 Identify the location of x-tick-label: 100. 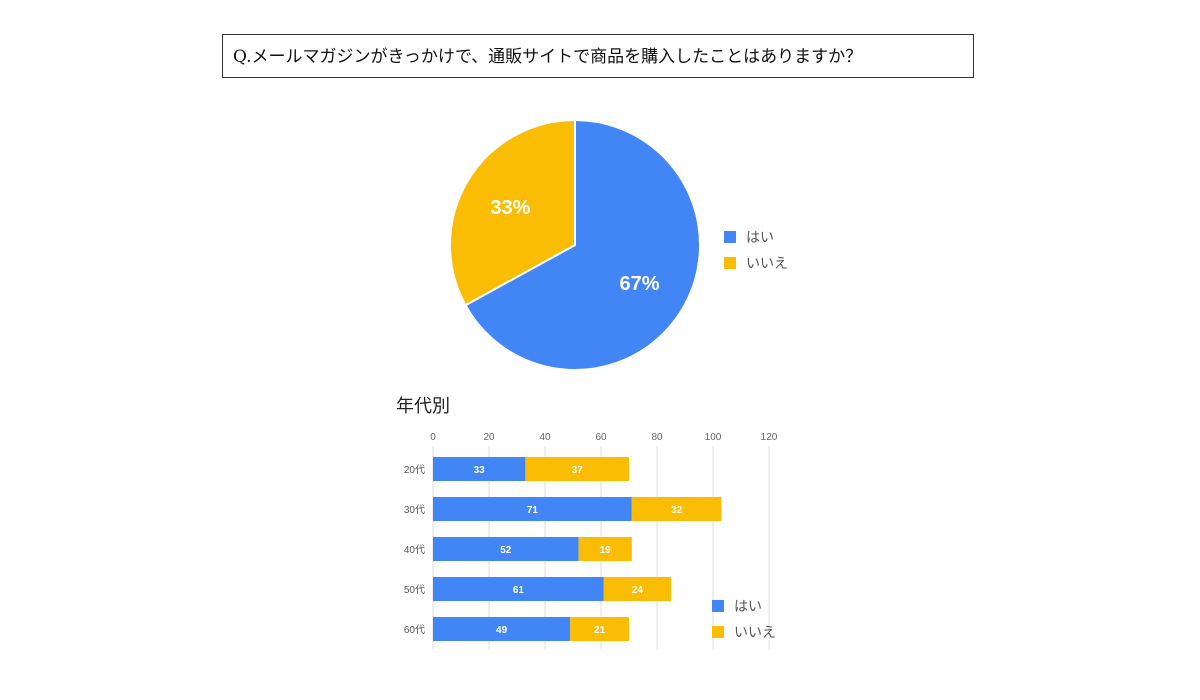
(713, 437).